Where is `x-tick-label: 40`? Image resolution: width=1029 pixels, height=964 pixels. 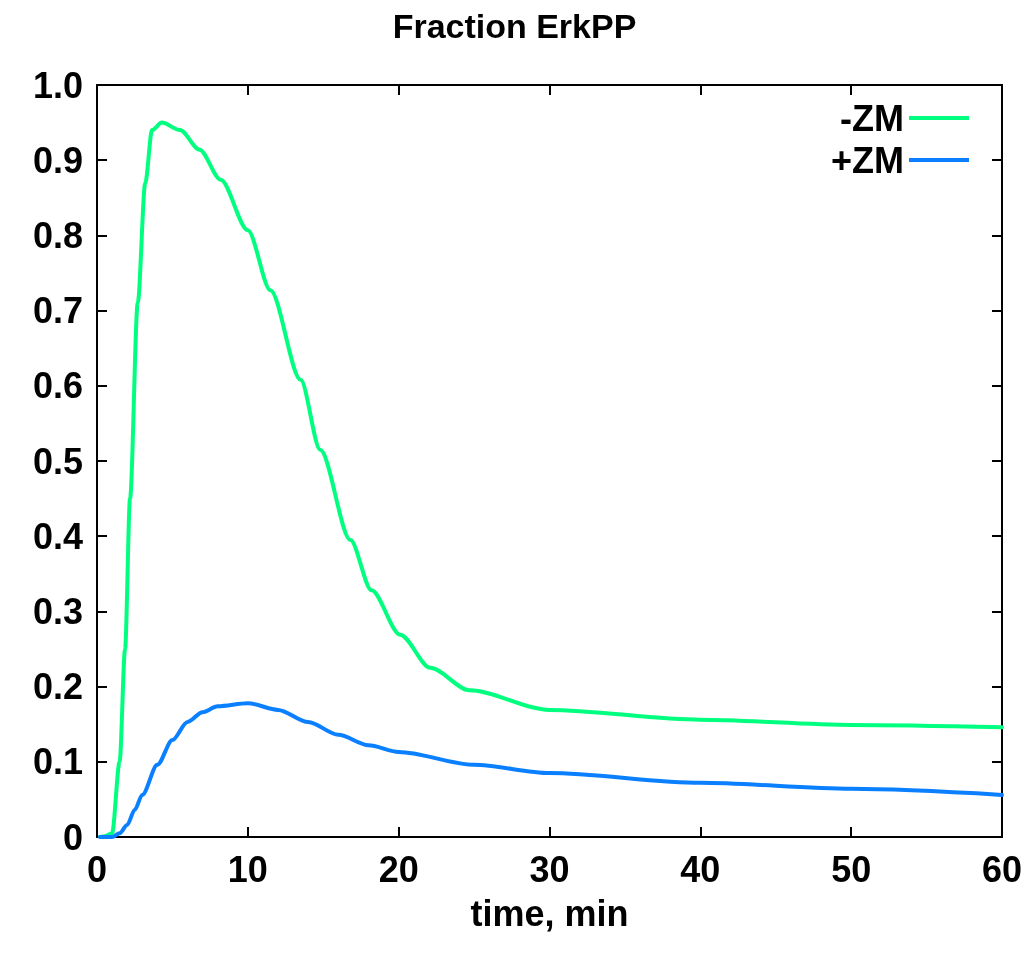 x-tick-label: 40 is located at coordinates (700, 869).